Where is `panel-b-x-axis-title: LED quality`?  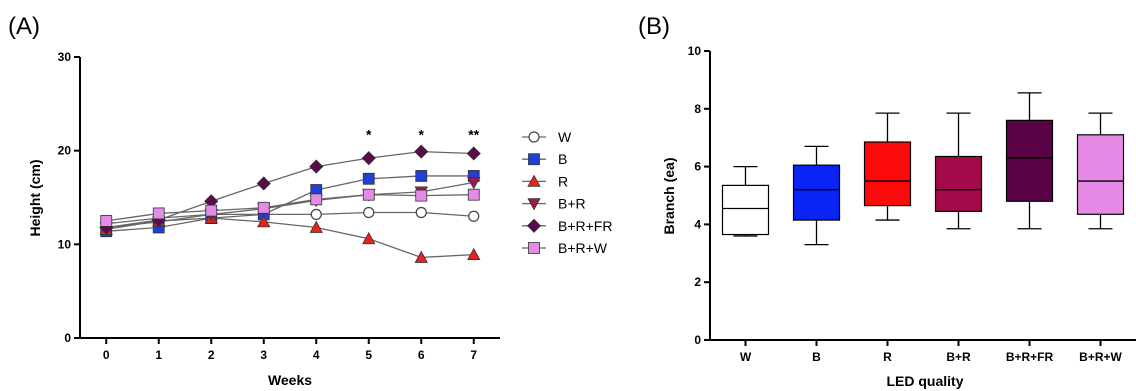 panel-b-x-axis-title: LED quality is located at coordinates (924, 381).